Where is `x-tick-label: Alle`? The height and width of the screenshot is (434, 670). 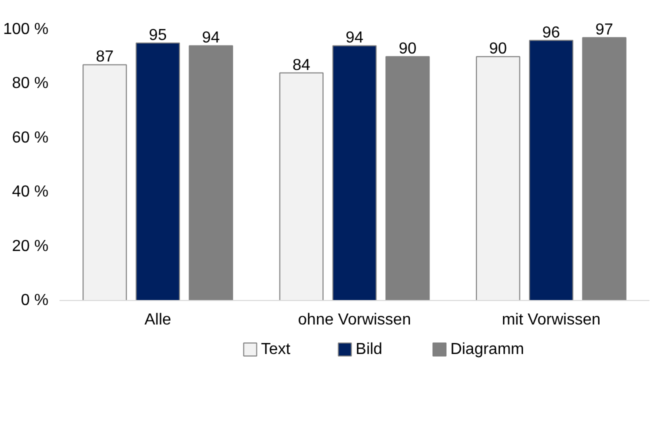 x-tick-label: Alle is located at coordinates (158, 320).